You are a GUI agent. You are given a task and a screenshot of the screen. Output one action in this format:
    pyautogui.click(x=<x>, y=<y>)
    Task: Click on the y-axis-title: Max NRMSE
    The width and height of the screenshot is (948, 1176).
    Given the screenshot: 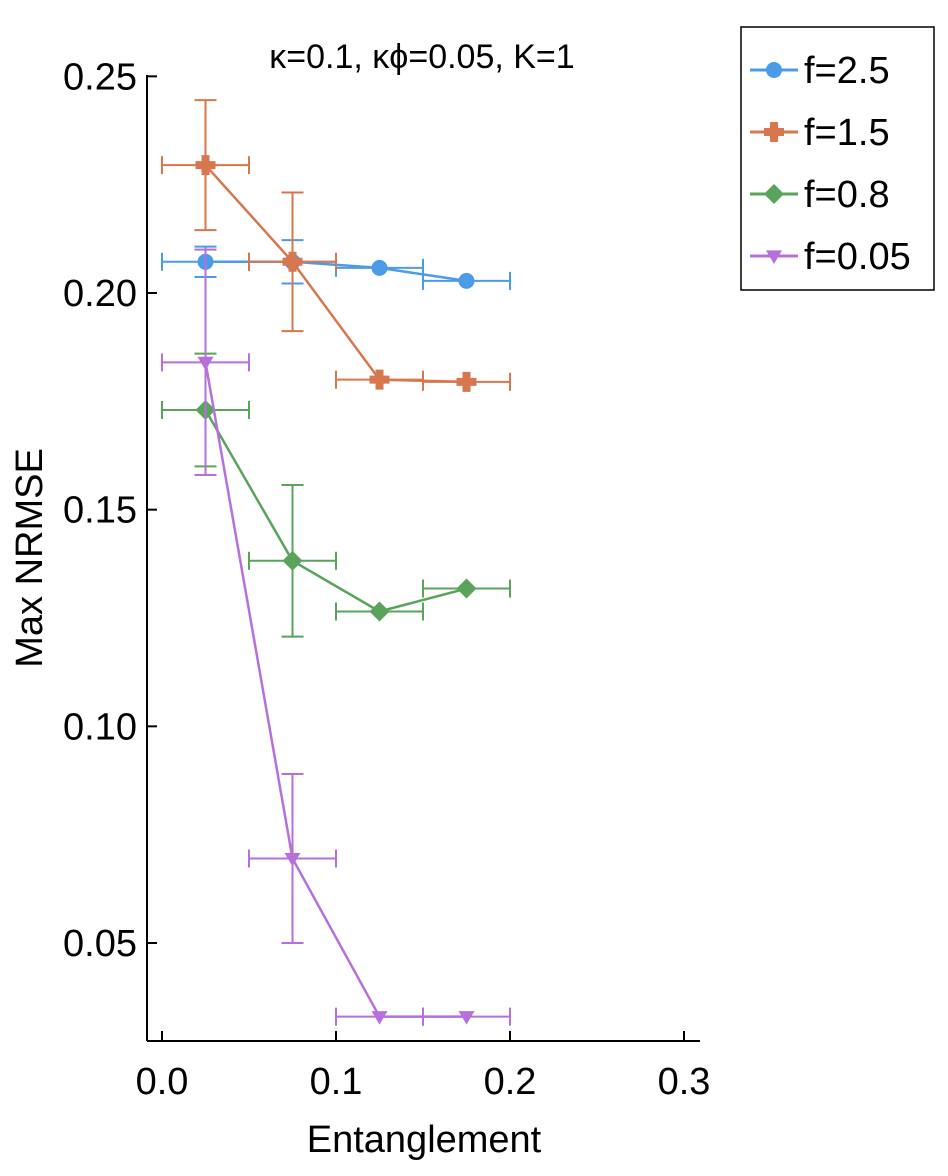 What is the action you would take?
    pyautogui.click(x=30, y=558)
    